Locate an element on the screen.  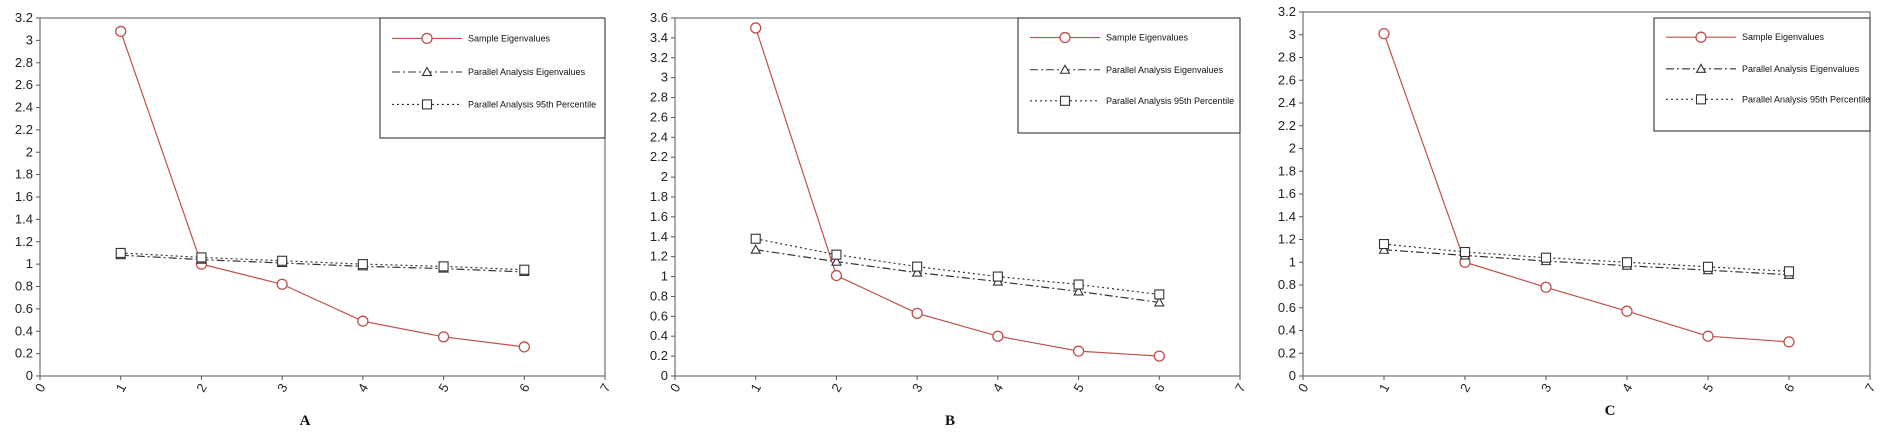
legend-label-pa_95: Parallel Analysis 95th Percentile is located at coordinates (532, 104).